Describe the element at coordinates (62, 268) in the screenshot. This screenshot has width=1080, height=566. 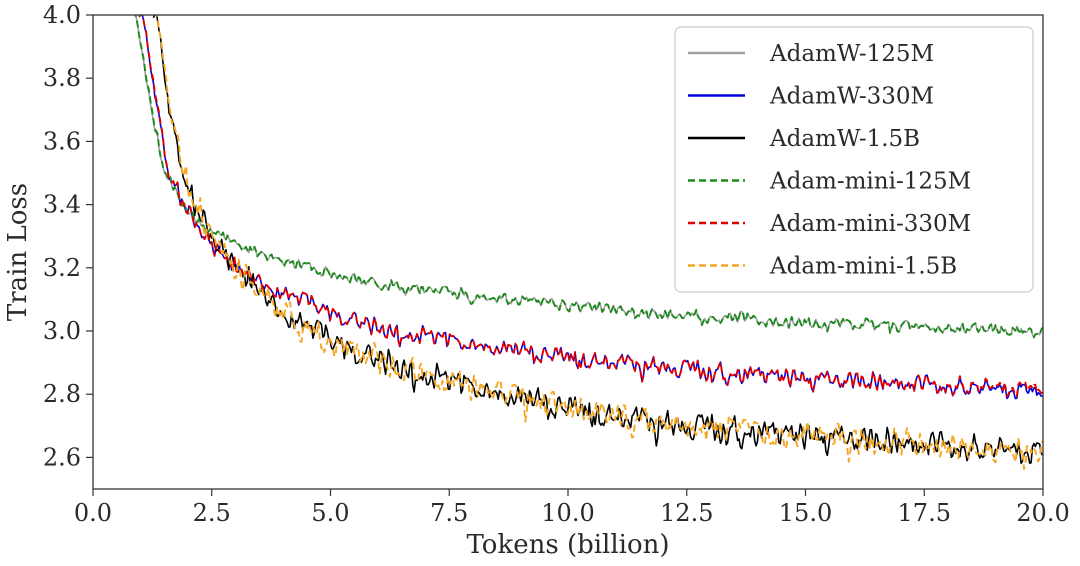
I see `y-tick-label: 3.2` at that location.